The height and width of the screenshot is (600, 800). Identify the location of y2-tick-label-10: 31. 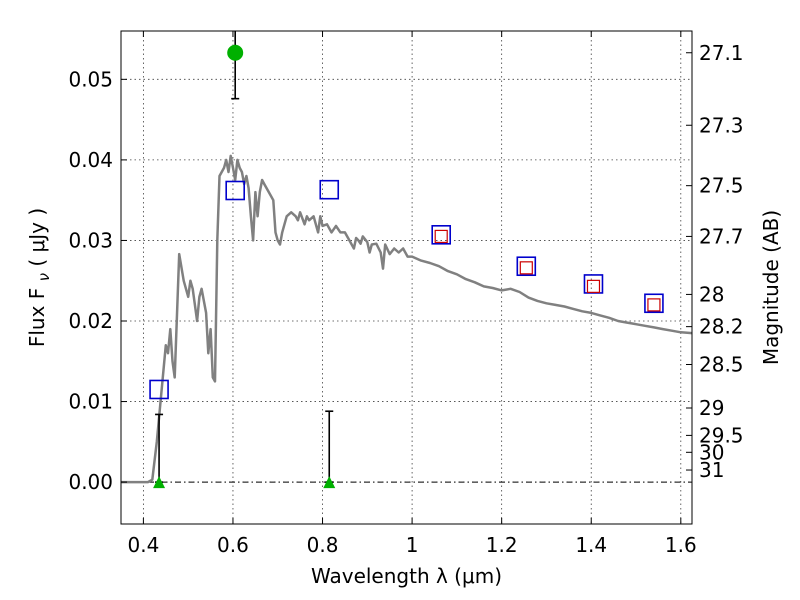
(711, 470).